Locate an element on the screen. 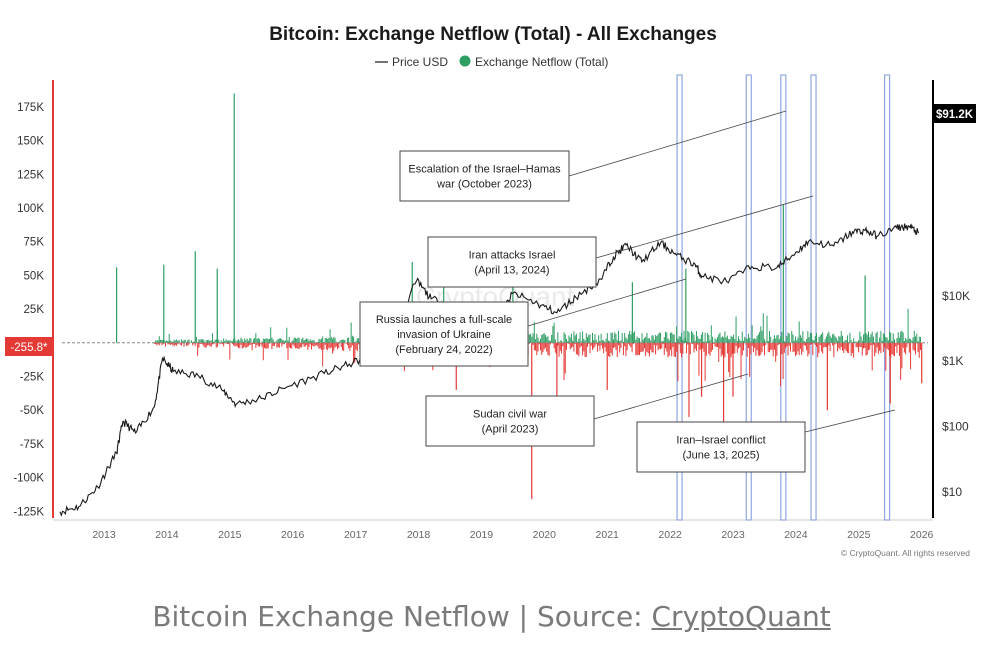  annotation-text: war (October 2023) is located at coordinates (484, 185).